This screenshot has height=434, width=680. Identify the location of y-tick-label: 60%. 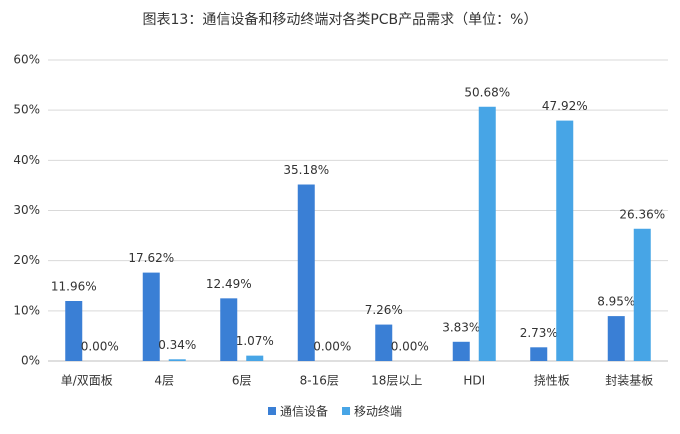
(26, 60).